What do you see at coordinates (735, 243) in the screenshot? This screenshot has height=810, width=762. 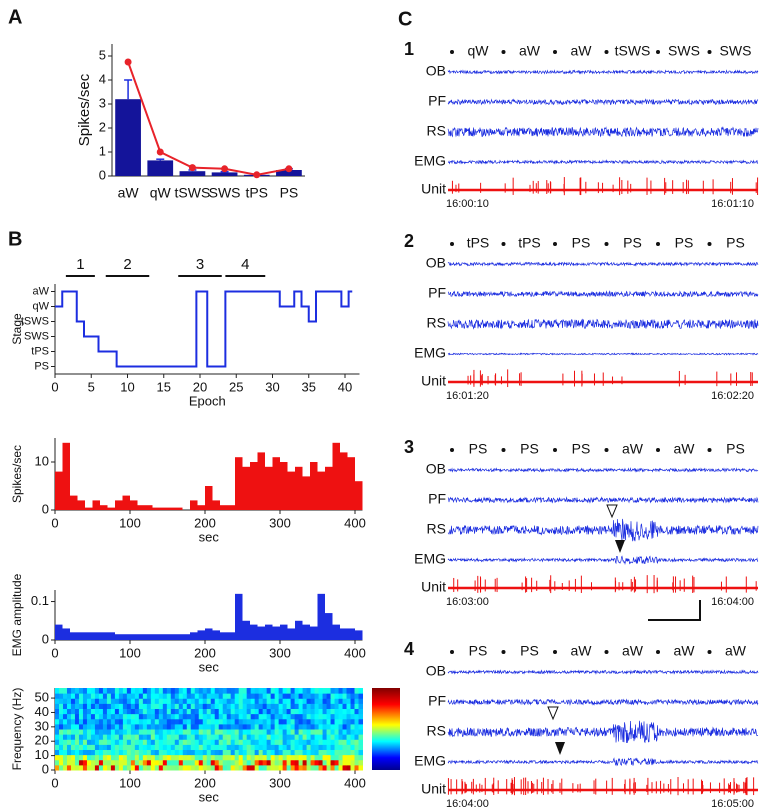 I see `stage-label: PS` at bounding box center [735, 243].